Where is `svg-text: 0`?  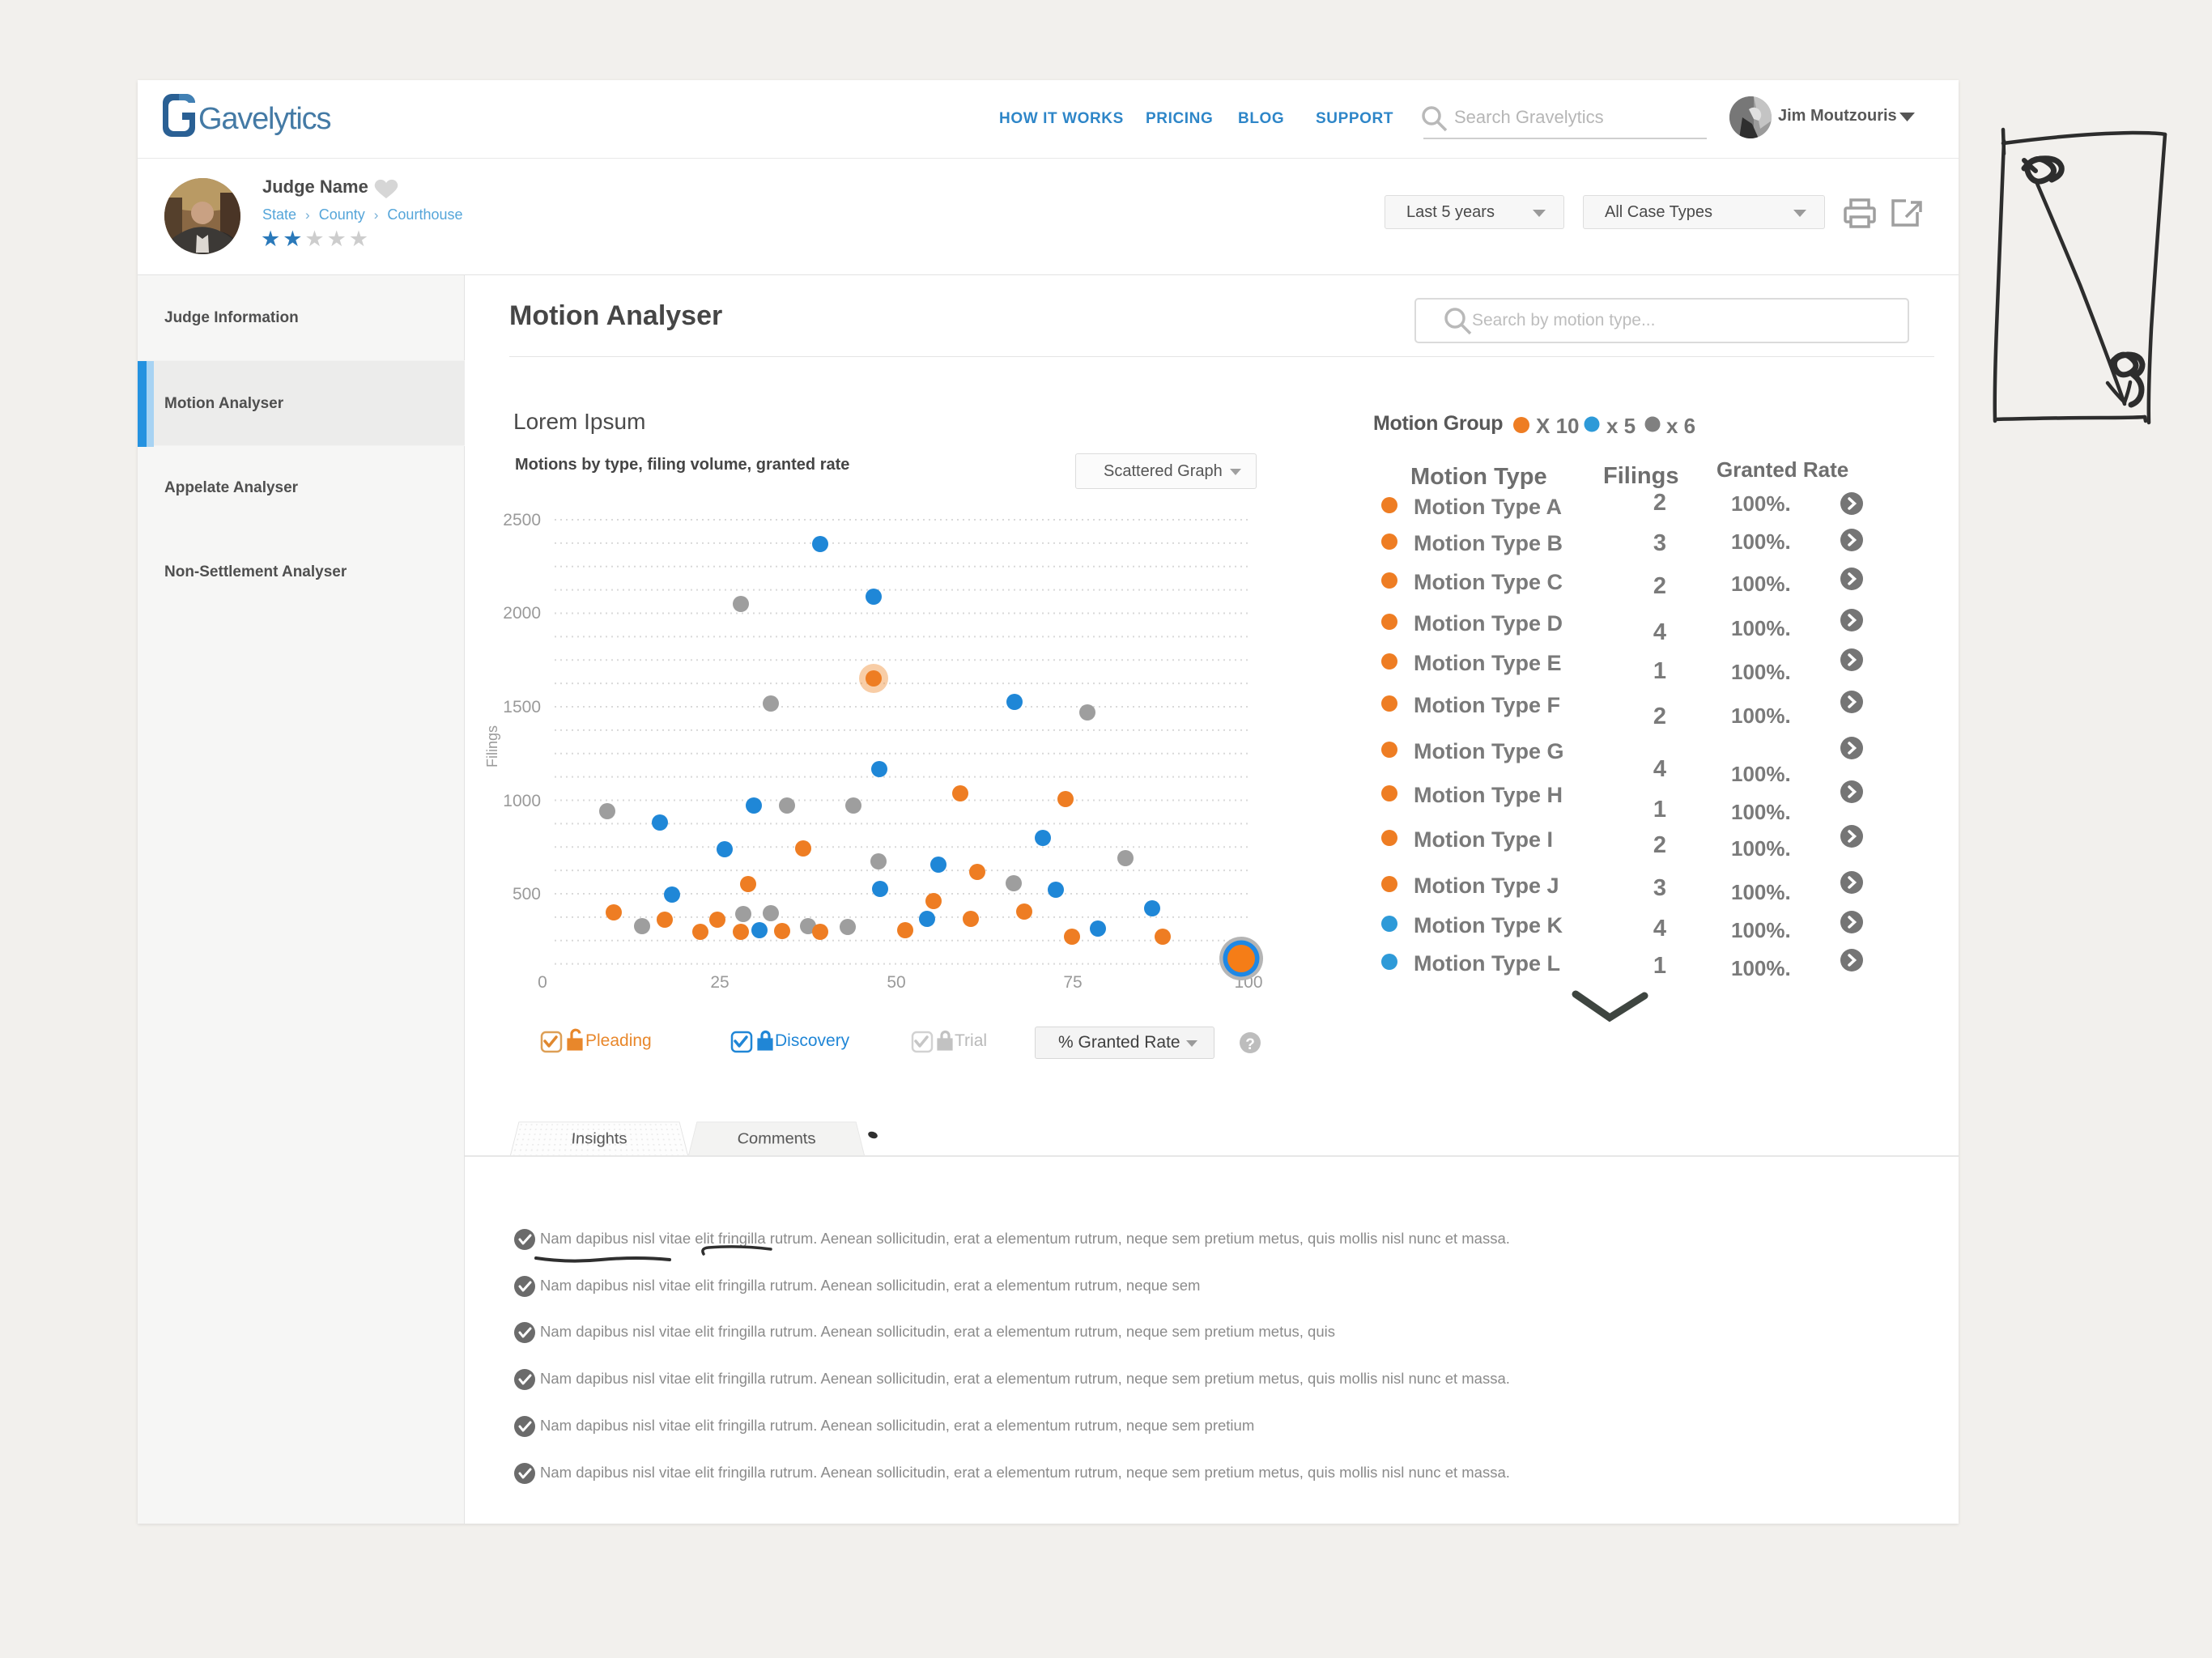
svg-text: 0 is located at coordinates (543, 982).